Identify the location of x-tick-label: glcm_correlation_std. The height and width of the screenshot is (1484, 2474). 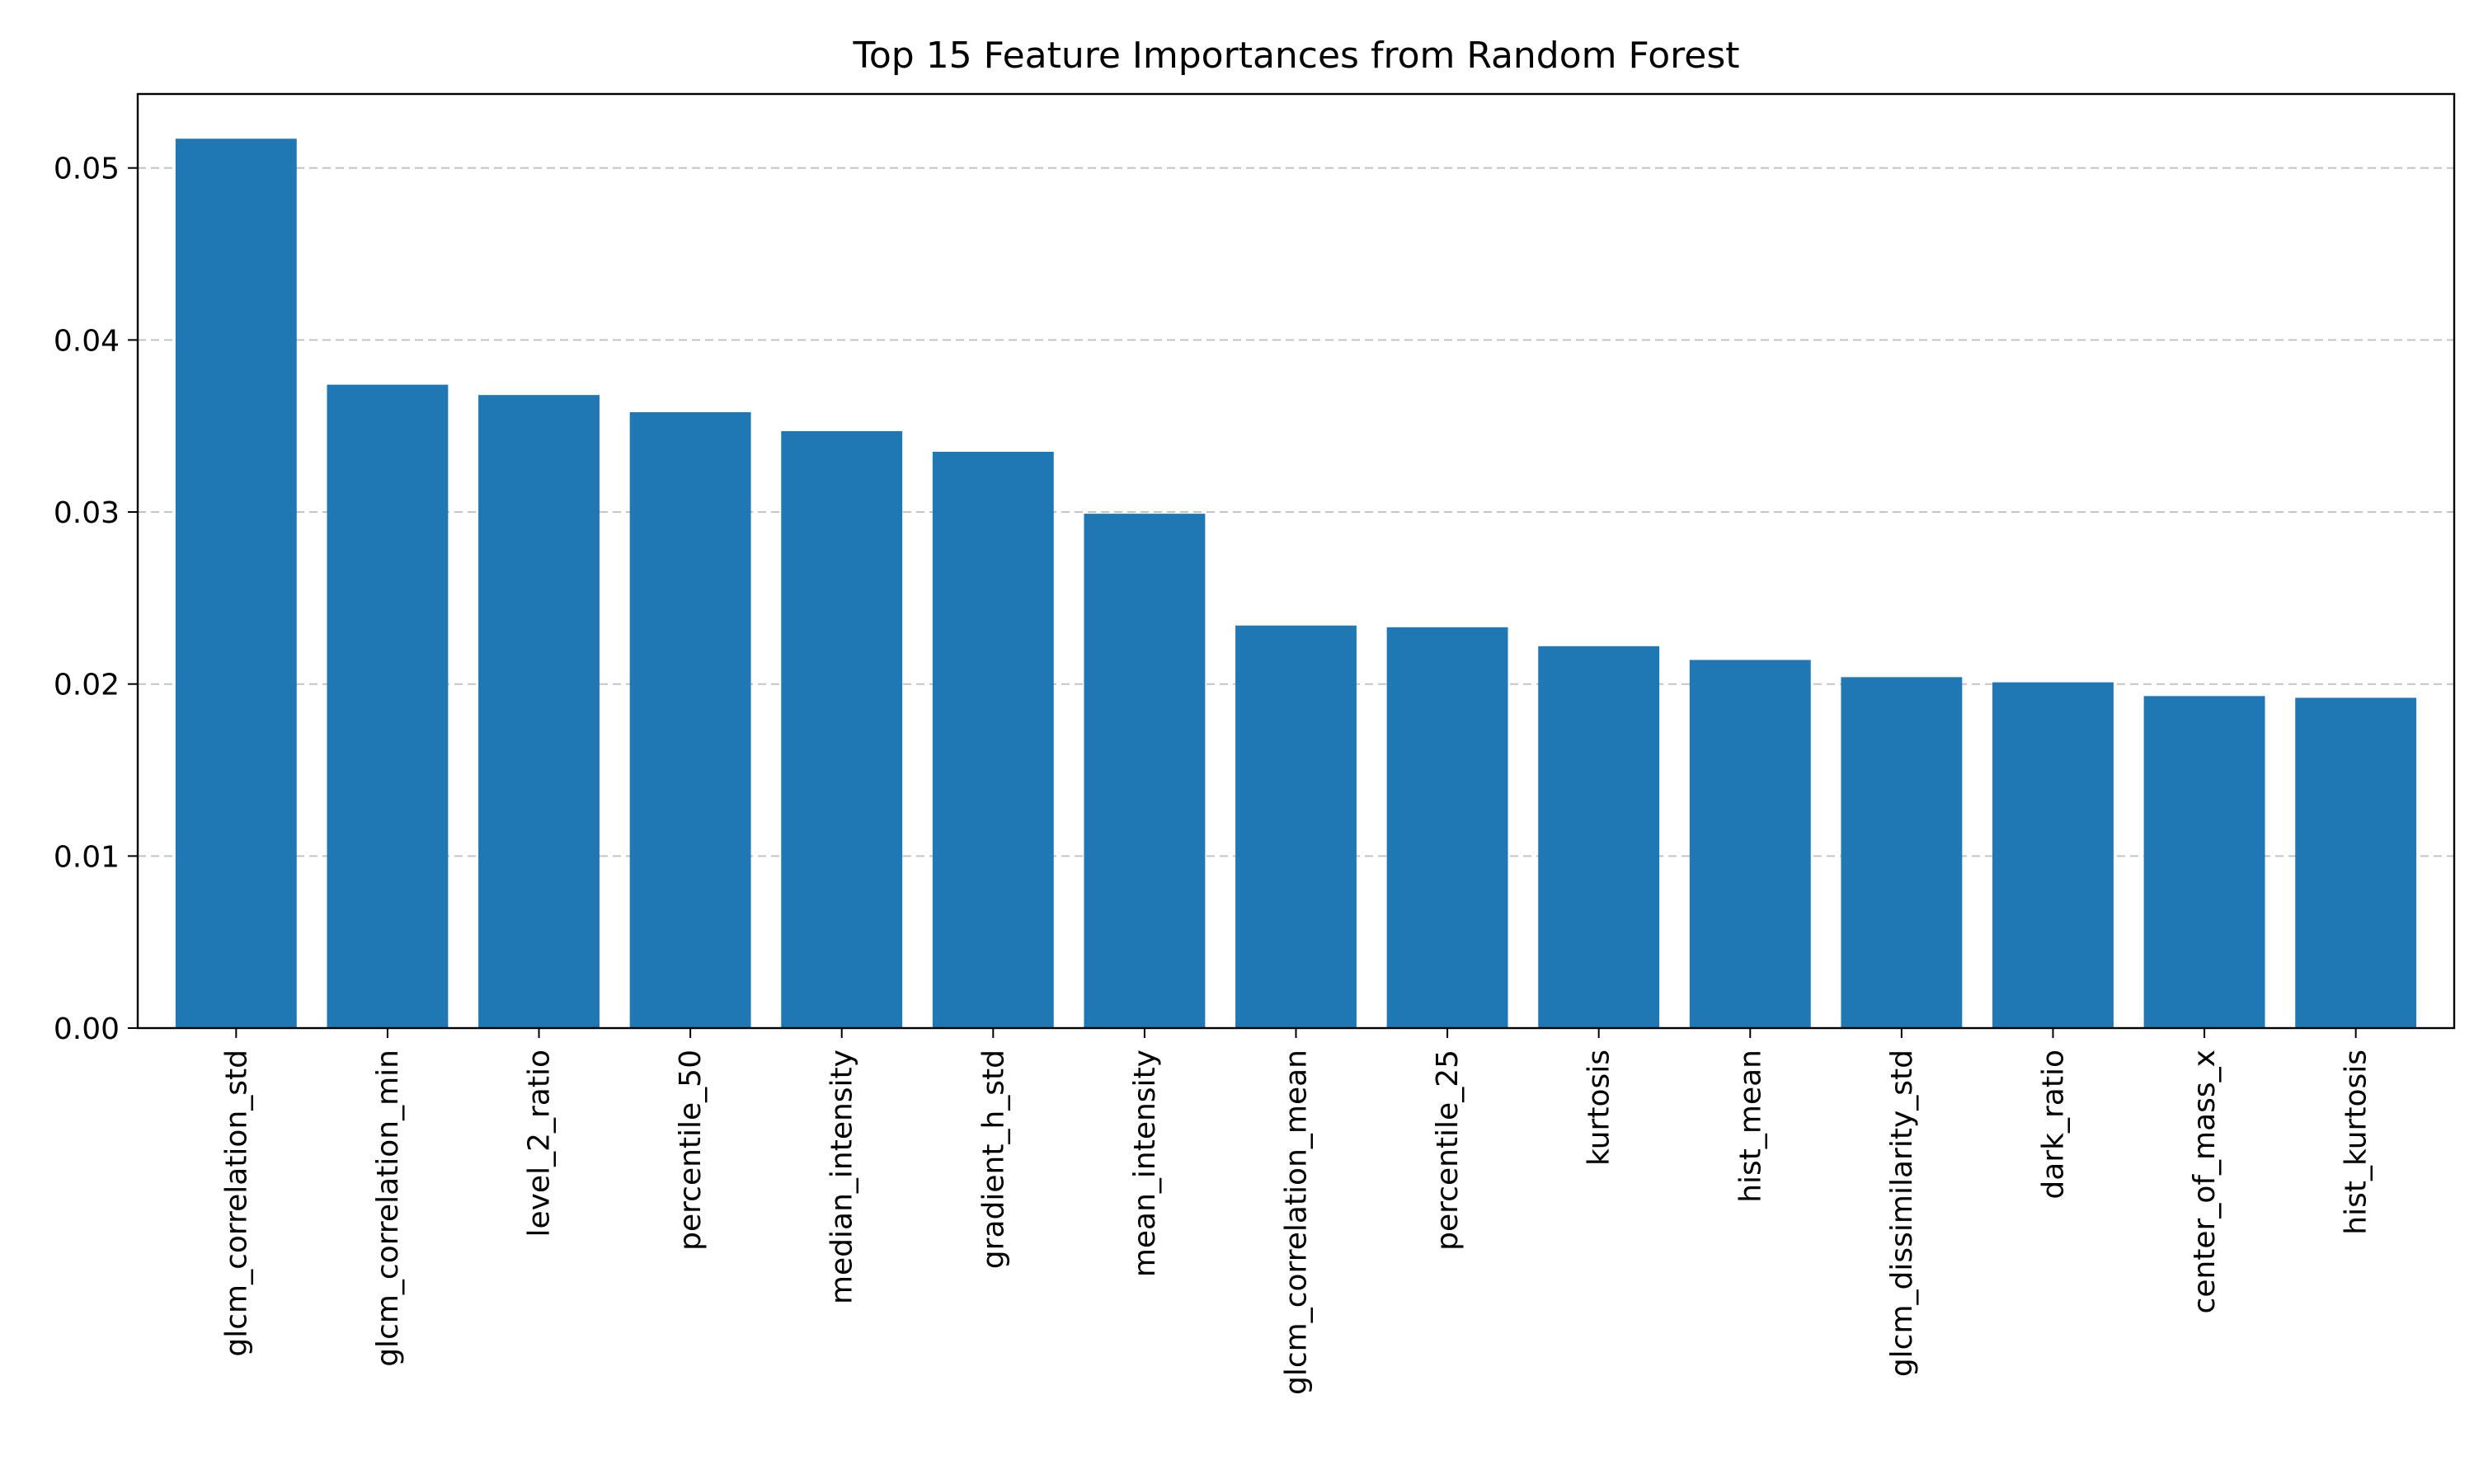
(236, 1203).